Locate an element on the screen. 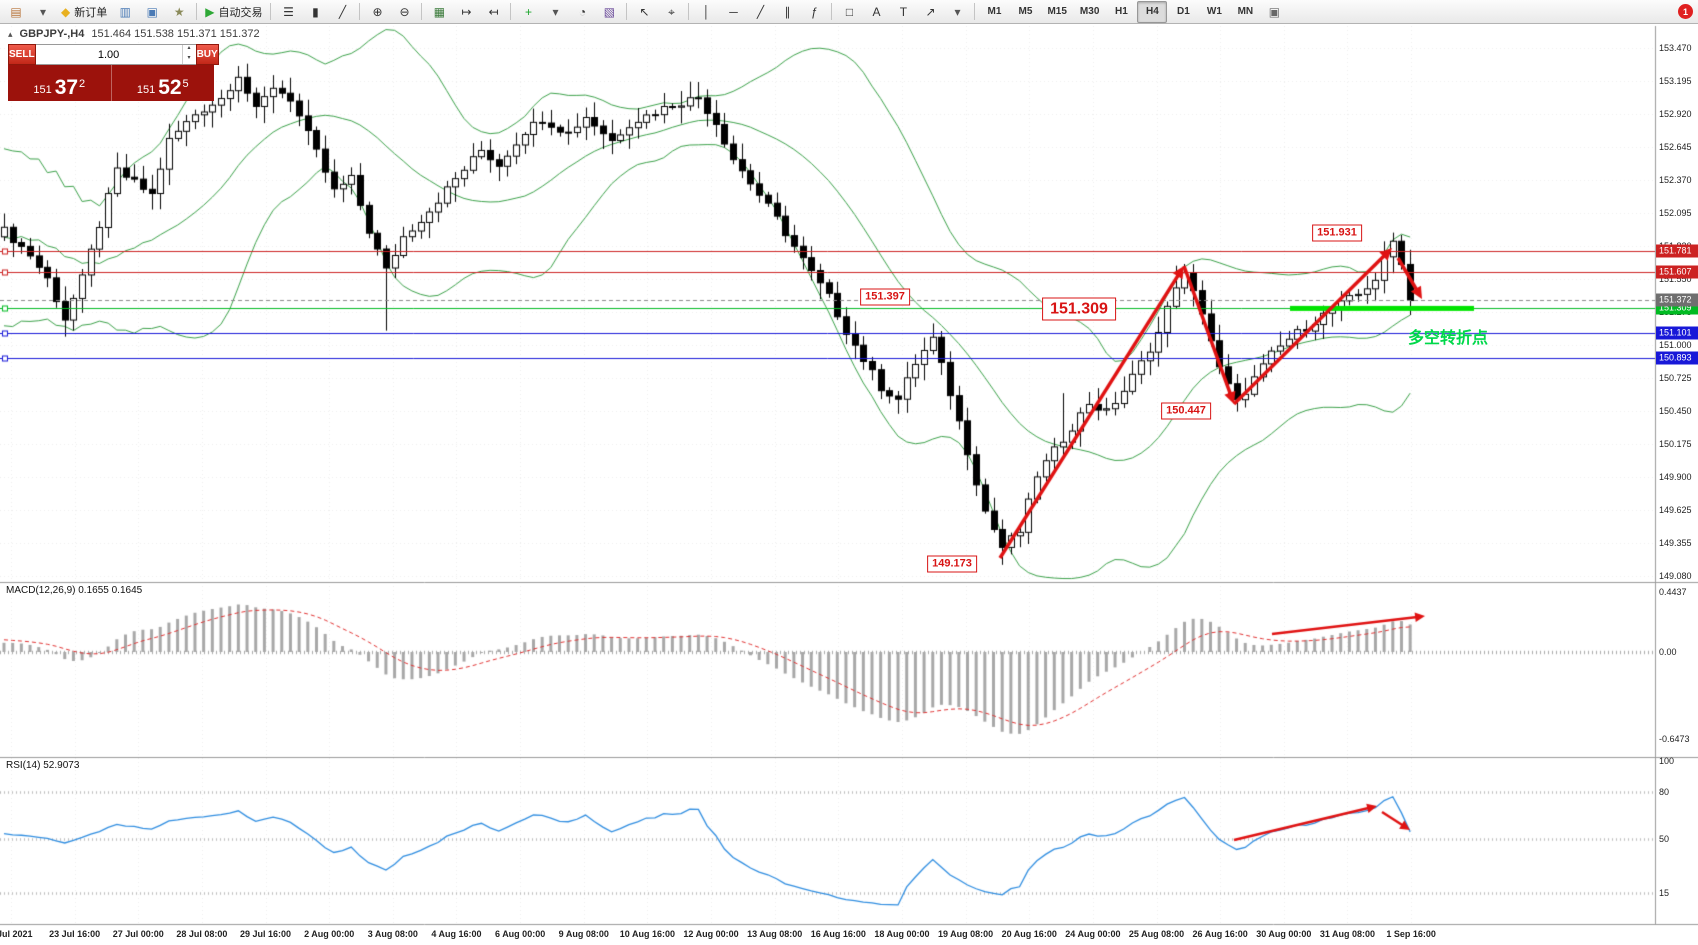 The height and width of the screenshot is (945, 1698). buy-price-panel: 151 52 5 is located at coordinates (163, 83).